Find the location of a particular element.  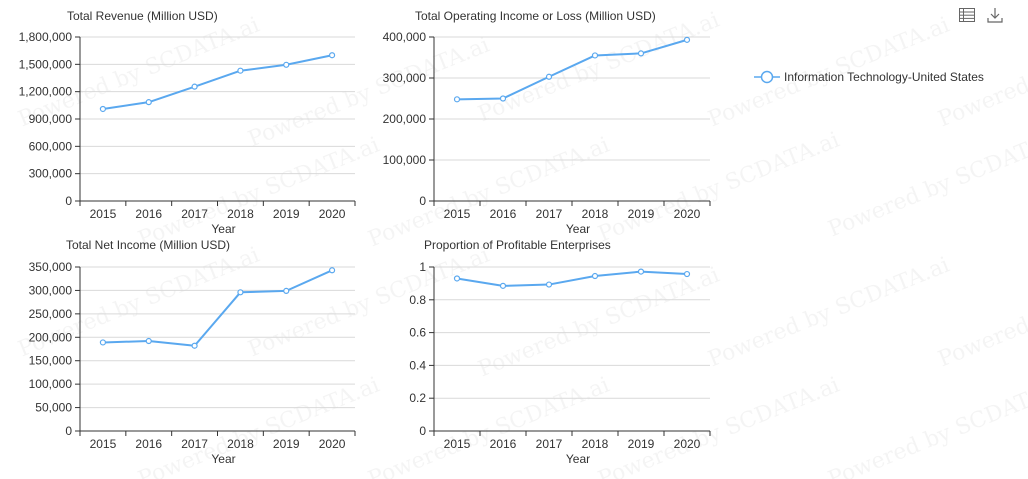

y-tick-label: 1 is located at coordinates (422, 267).